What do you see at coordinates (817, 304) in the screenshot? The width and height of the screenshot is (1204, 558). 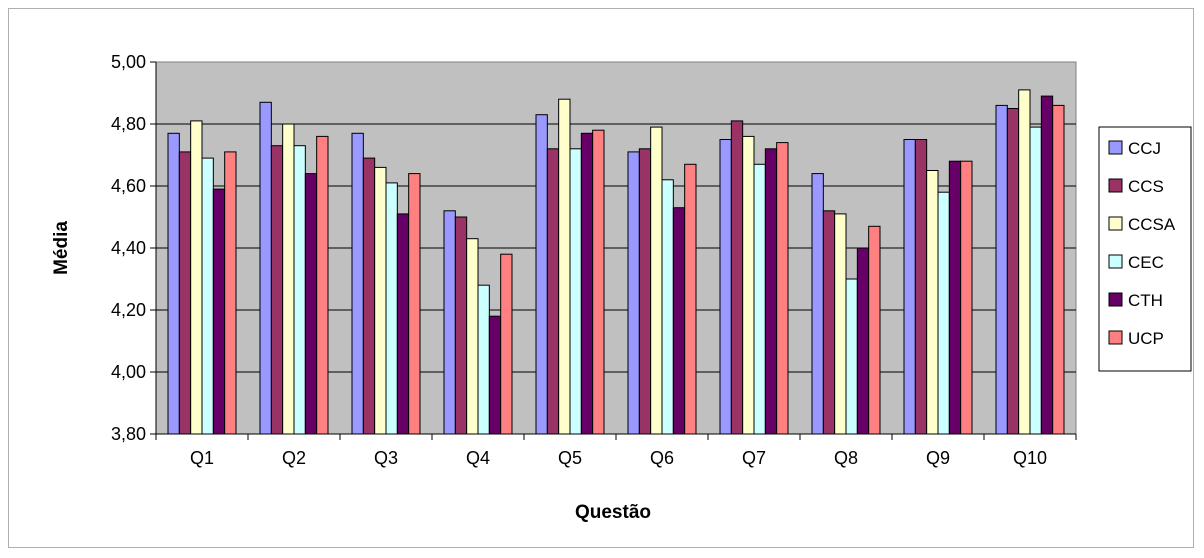 I see `bar-ccj-q8` at bounding box center [817, 304].